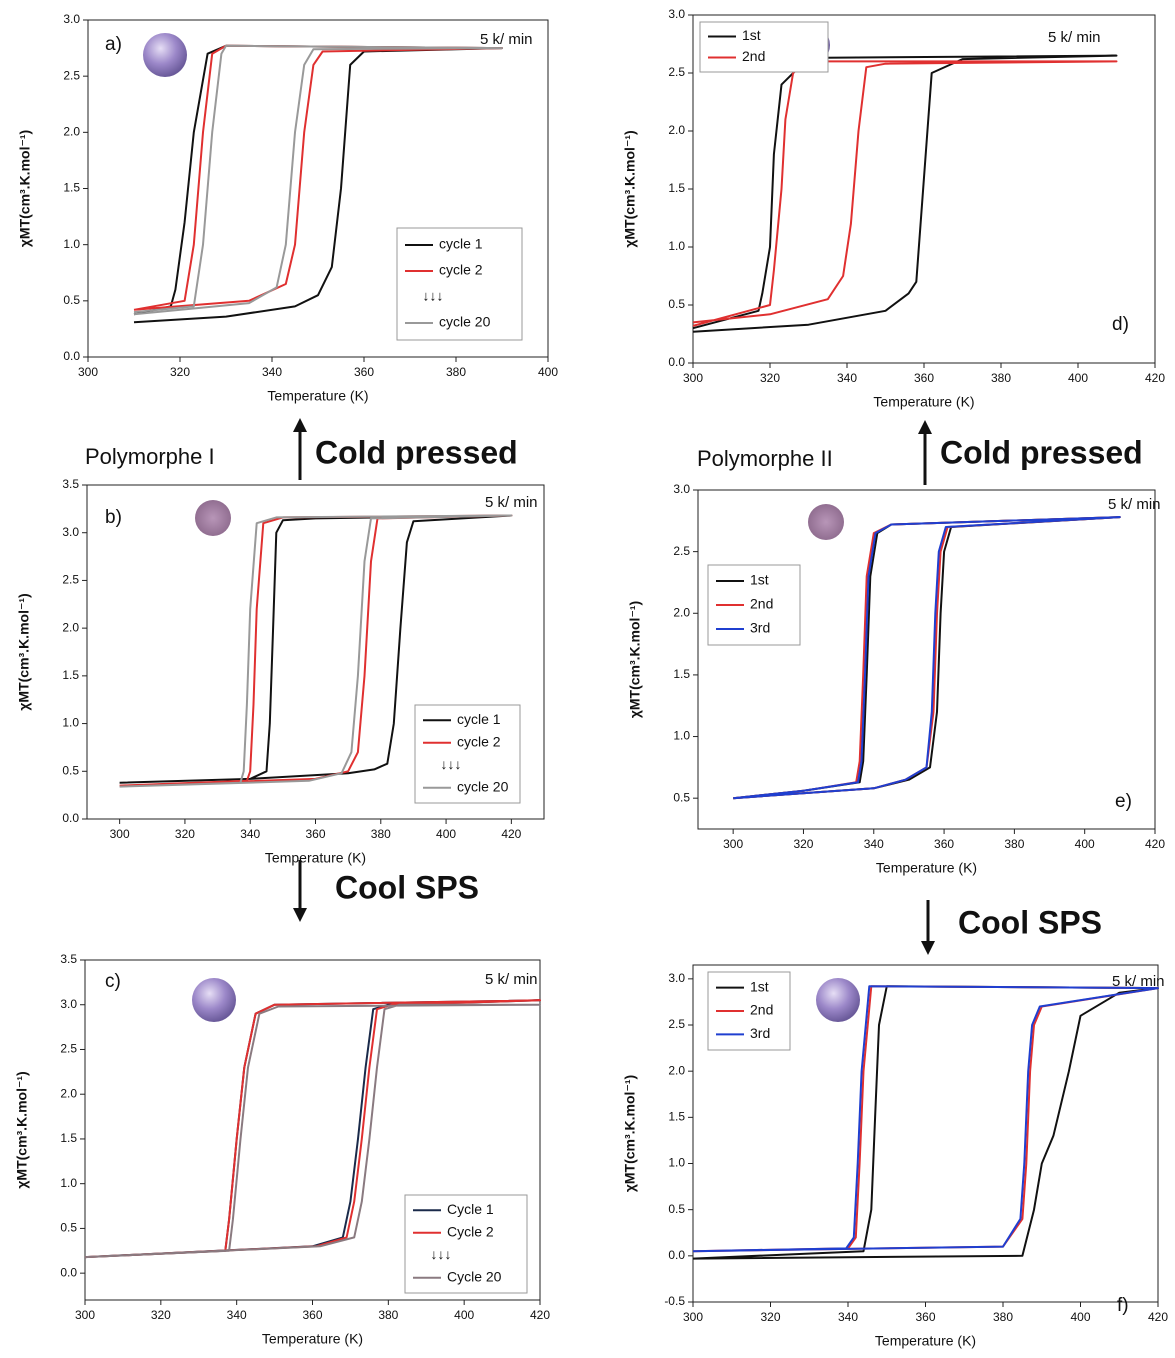 The width and height of the screenshot is (1175, 1358). Describe the element at coordinates (765, 458) in the screenshot. I see `annotation: Polymorphe II` at that location.